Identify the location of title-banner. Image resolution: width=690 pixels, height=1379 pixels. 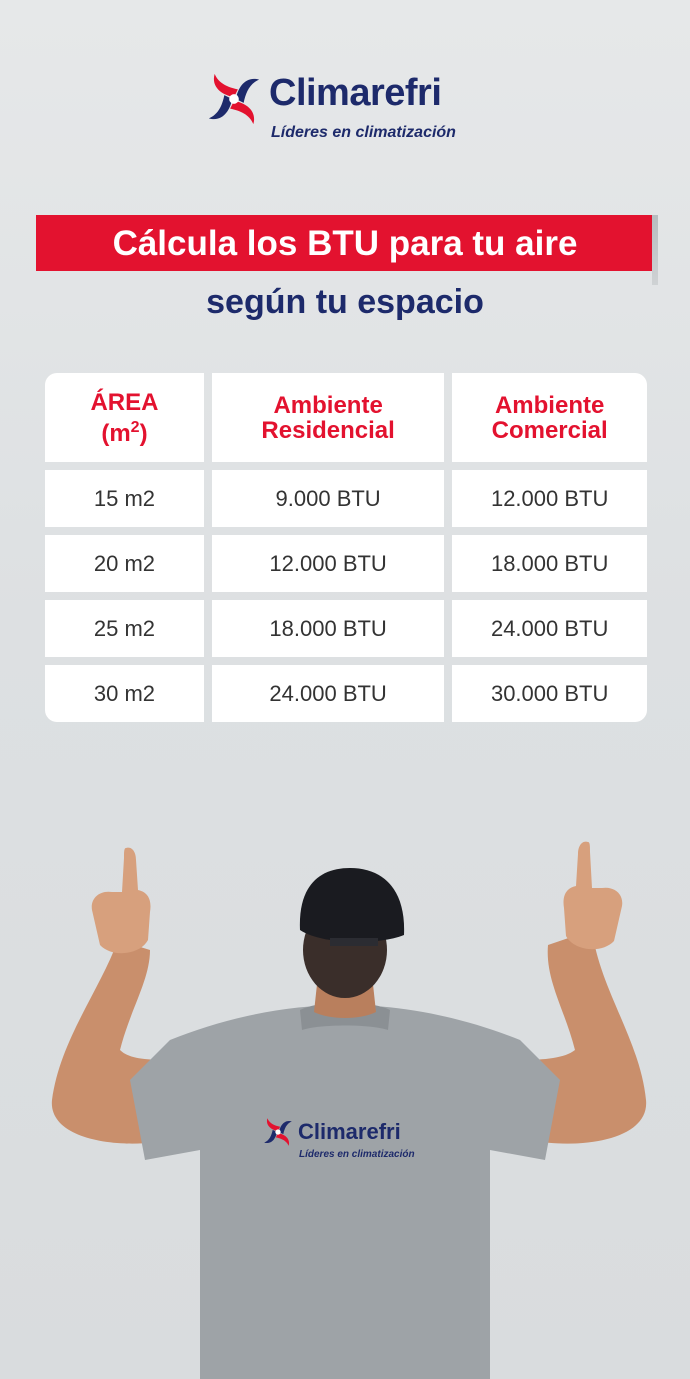
(347, 250).